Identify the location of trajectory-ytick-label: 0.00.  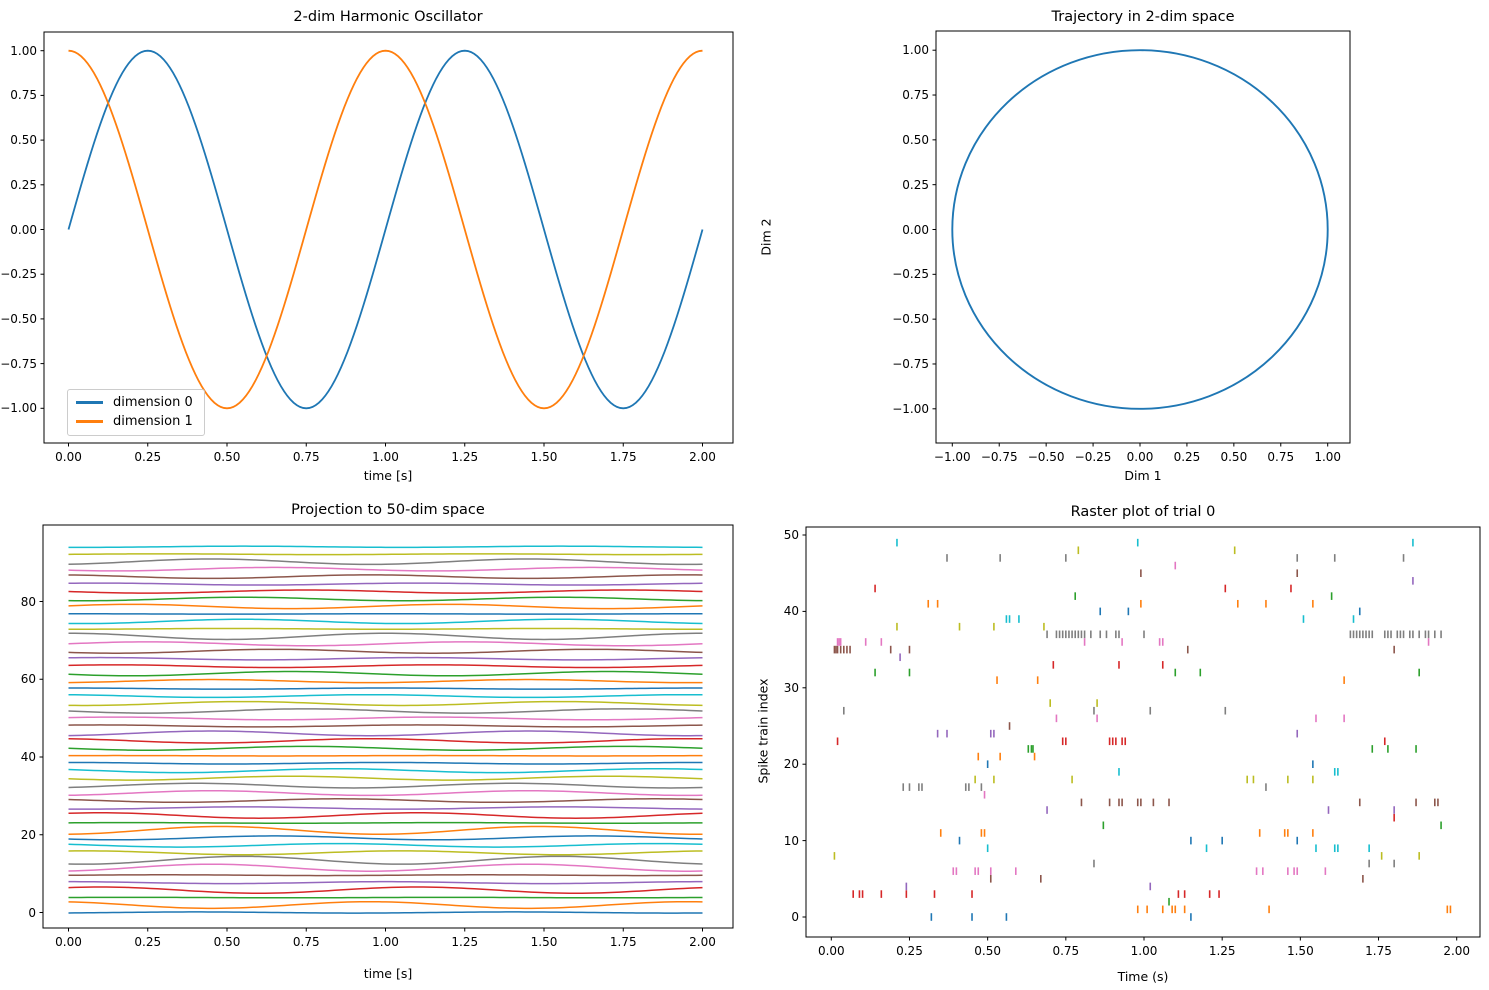
(915, 229).